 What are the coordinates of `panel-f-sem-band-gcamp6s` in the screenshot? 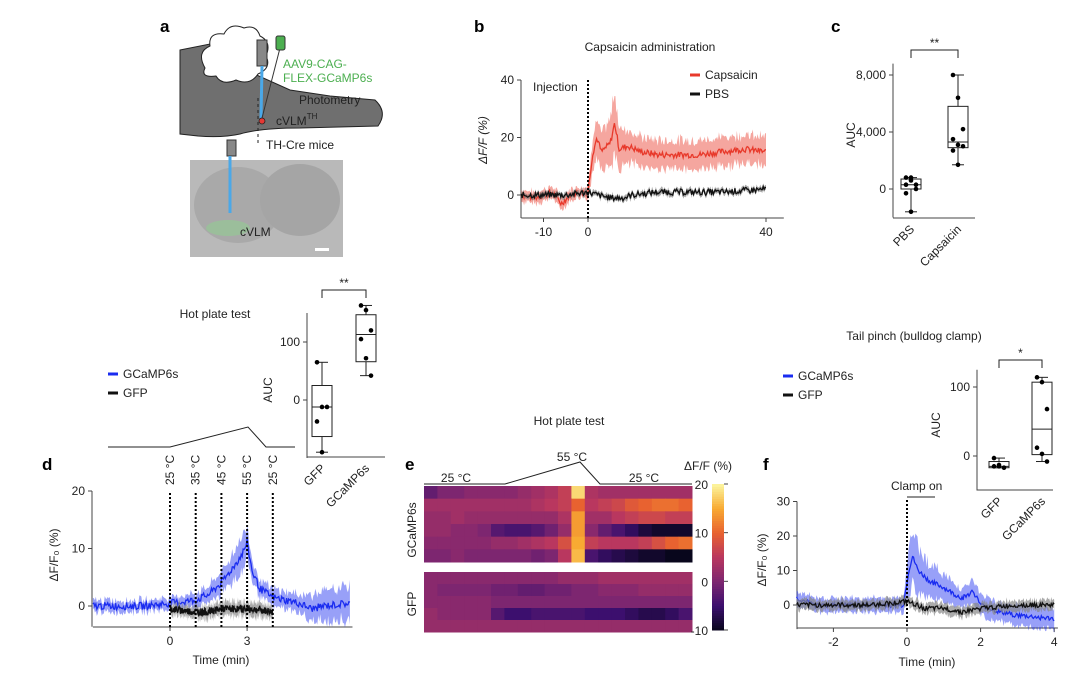 It's located at (925, 583).